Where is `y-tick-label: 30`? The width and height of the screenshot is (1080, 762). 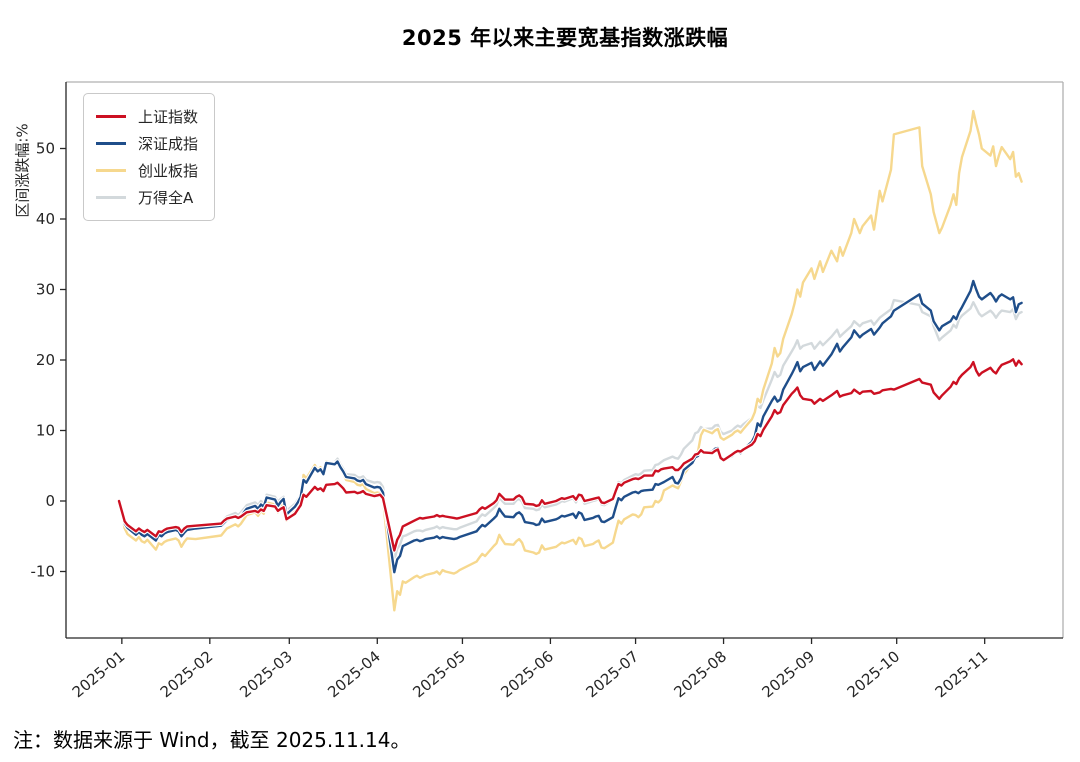
y-tick-label: 30 is located at coordinates (45, 290).